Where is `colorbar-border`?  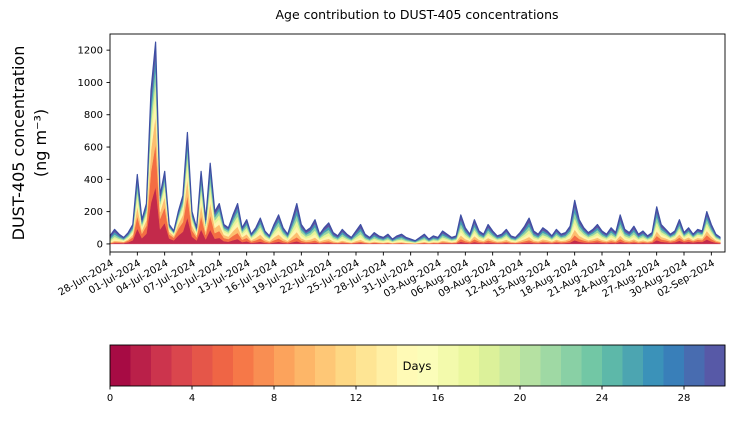 colorbar-border is located at coordinates (417, 365).